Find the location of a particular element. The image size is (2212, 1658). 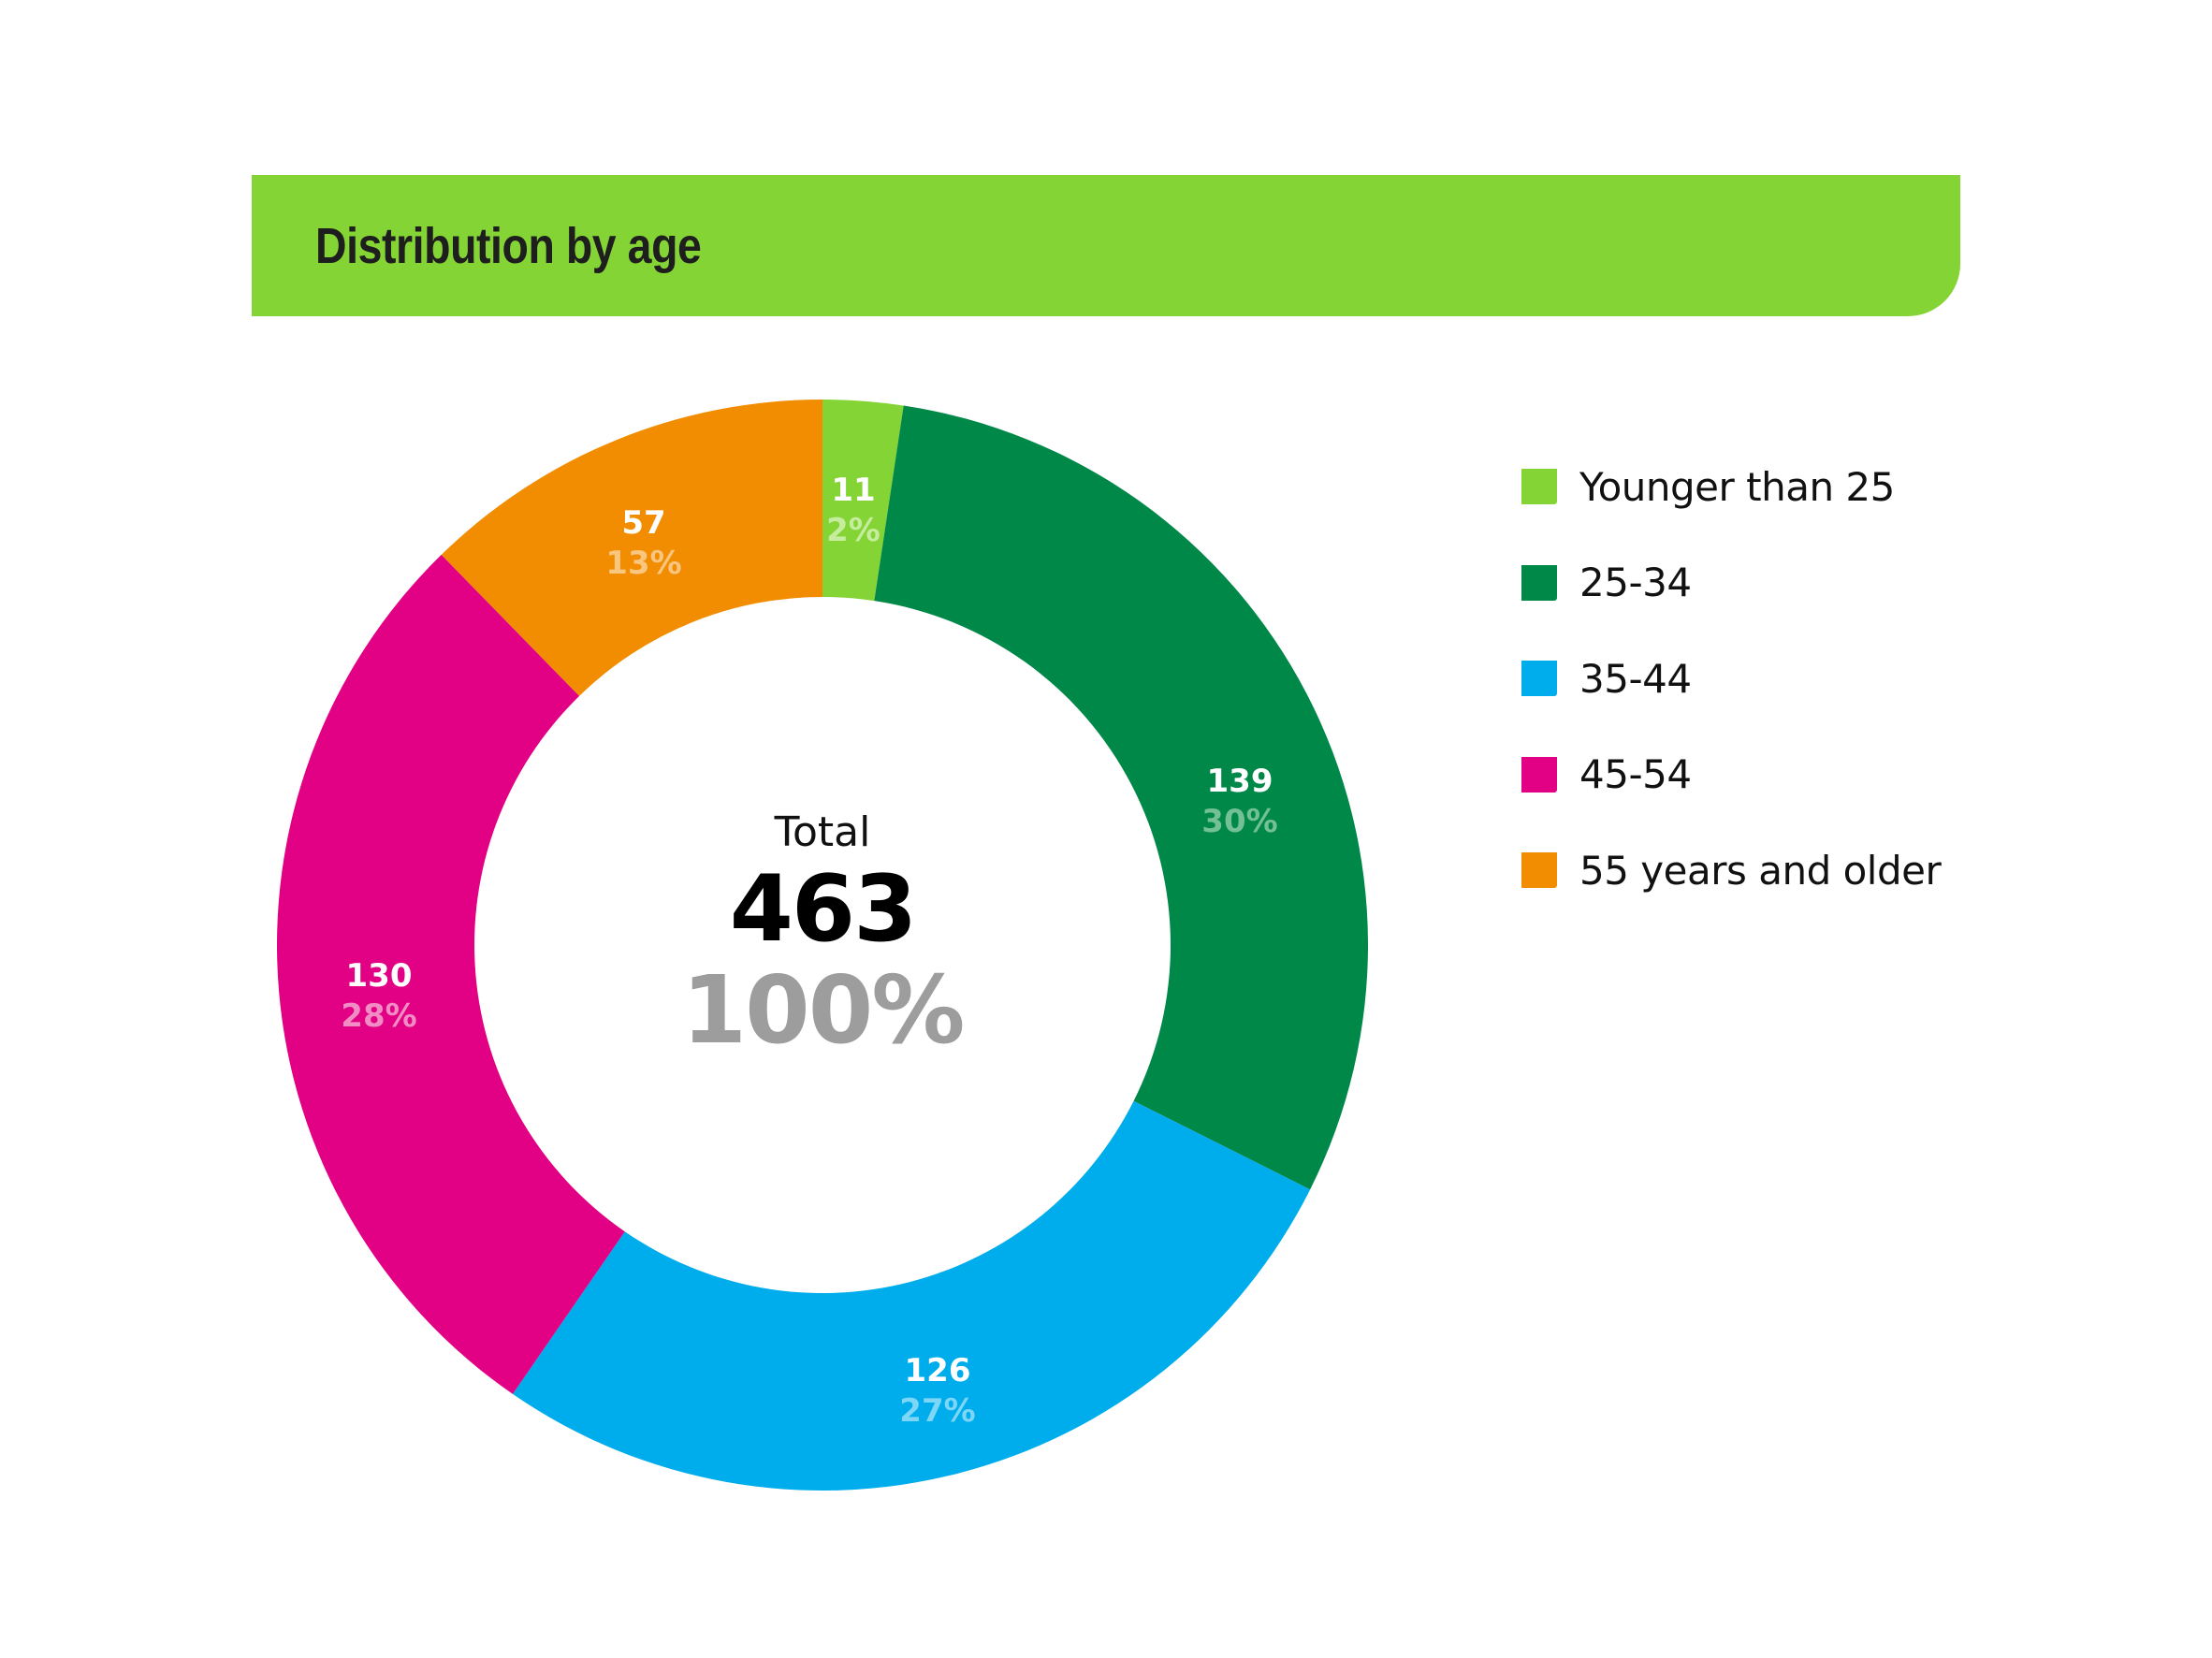

segment-percent: 30% is located at coordinates (1239, 821).